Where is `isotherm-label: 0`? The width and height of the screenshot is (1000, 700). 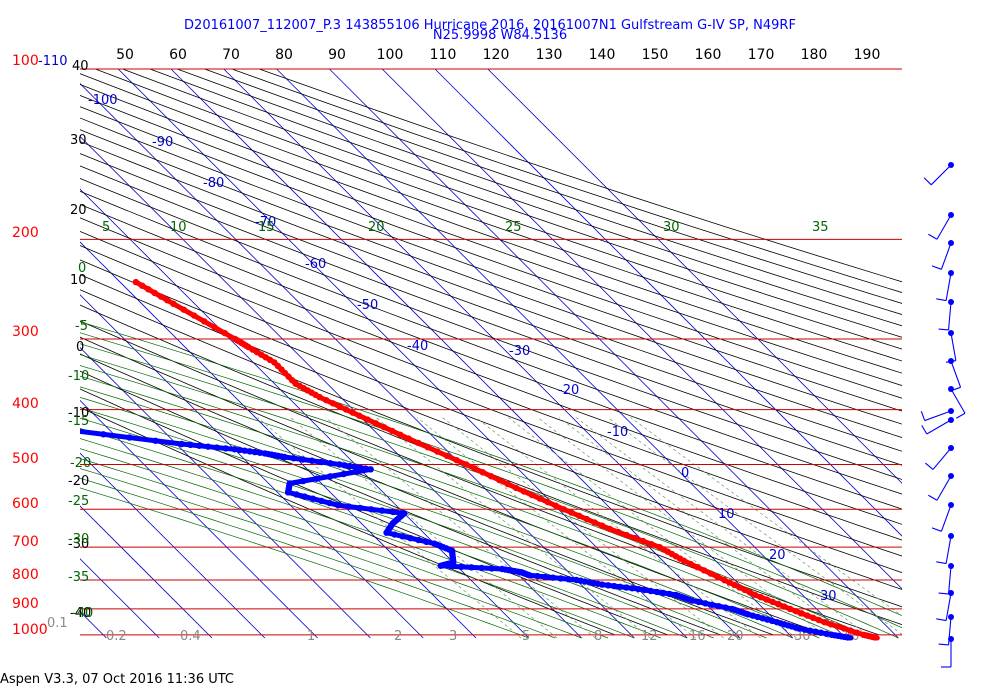 isotherm-label: 0 is located at coordinates (685, 473).